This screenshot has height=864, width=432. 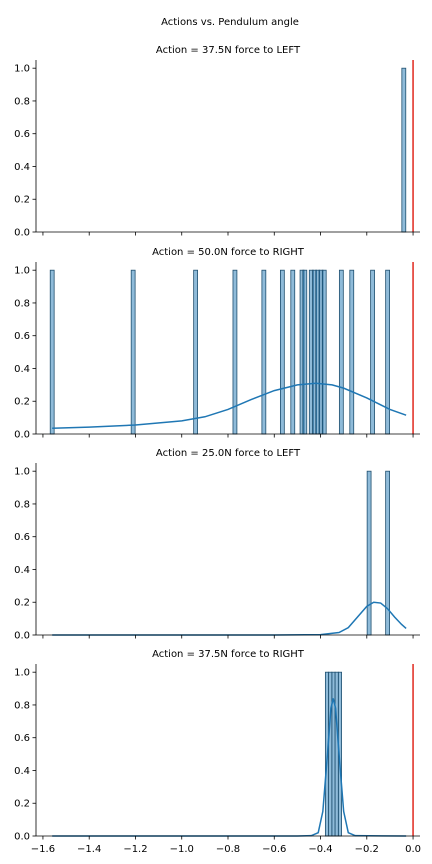 What do you see at coordinates (413, 849) in the screenshot?
I see `x-tick-label: 0.0` at bounding box center [413, 849].